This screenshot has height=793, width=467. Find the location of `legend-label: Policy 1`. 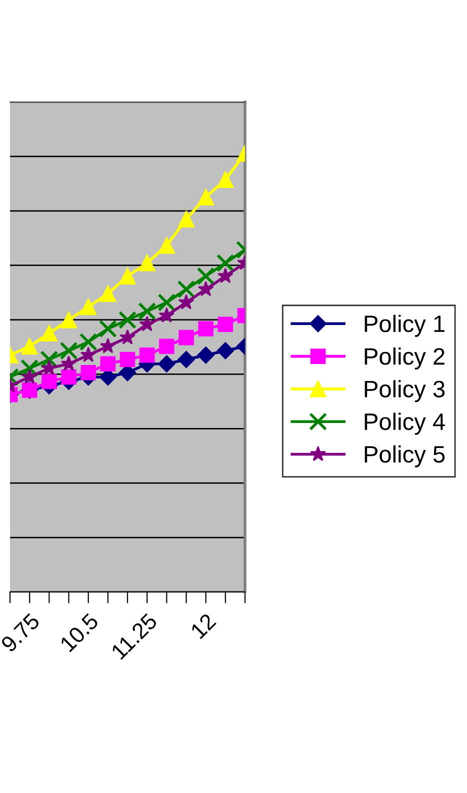

legend-label: Policy 1 is located at coordinates (404, 325).